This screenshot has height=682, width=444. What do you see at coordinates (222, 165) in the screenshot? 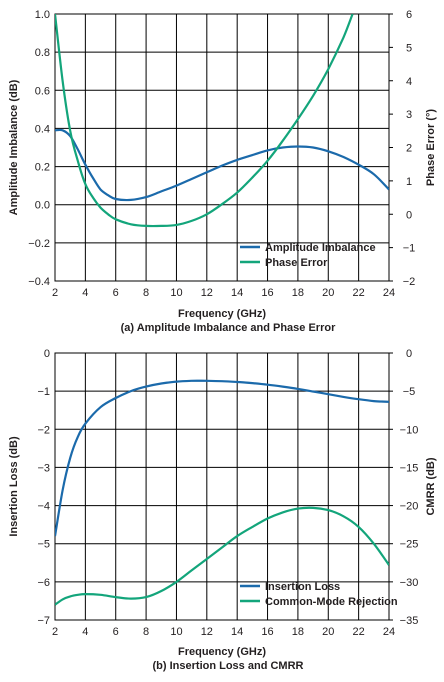
I see `series-line-amplitude-imbalance` at bounding box center [222, 165].